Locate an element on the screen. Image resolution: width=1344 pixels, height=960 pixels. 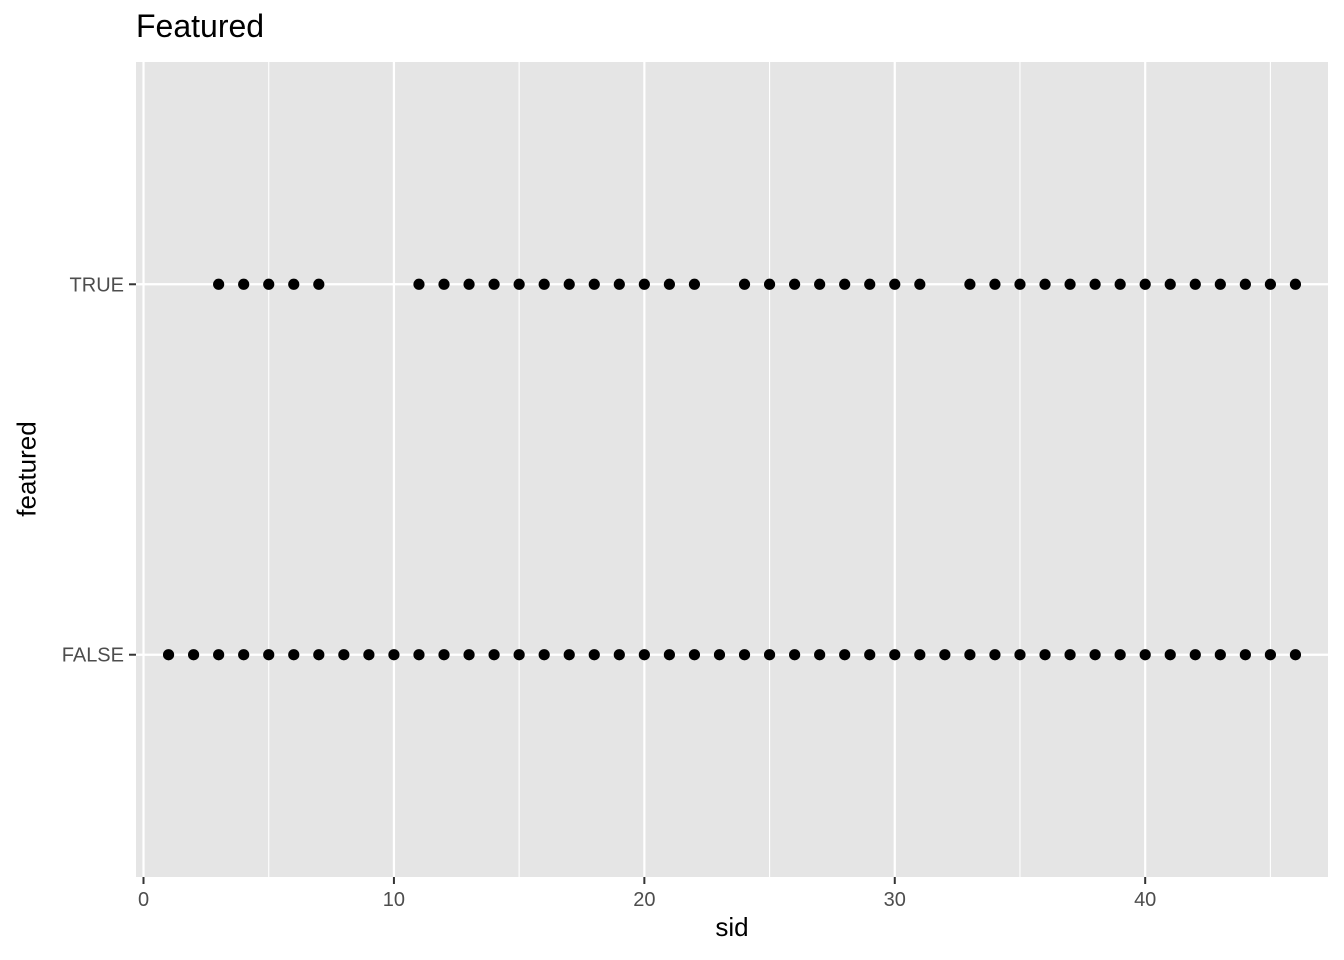
y-axis-label: featured is located at coordinates (26, 469).